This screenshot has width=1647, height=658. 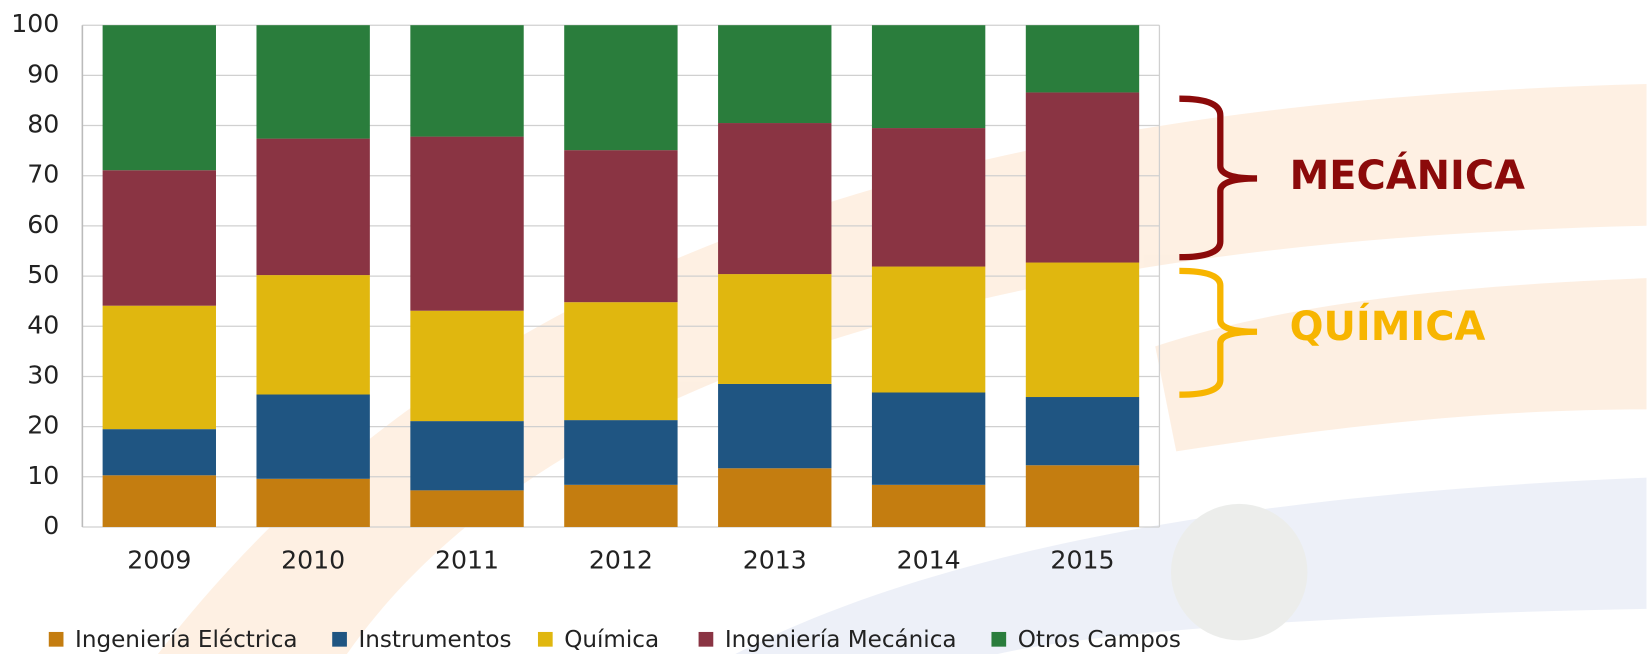 What do you see at coordinates (929, 560) in the screenshot?
I see `x-tick-label: 2014` at bounding box center [929, 560].